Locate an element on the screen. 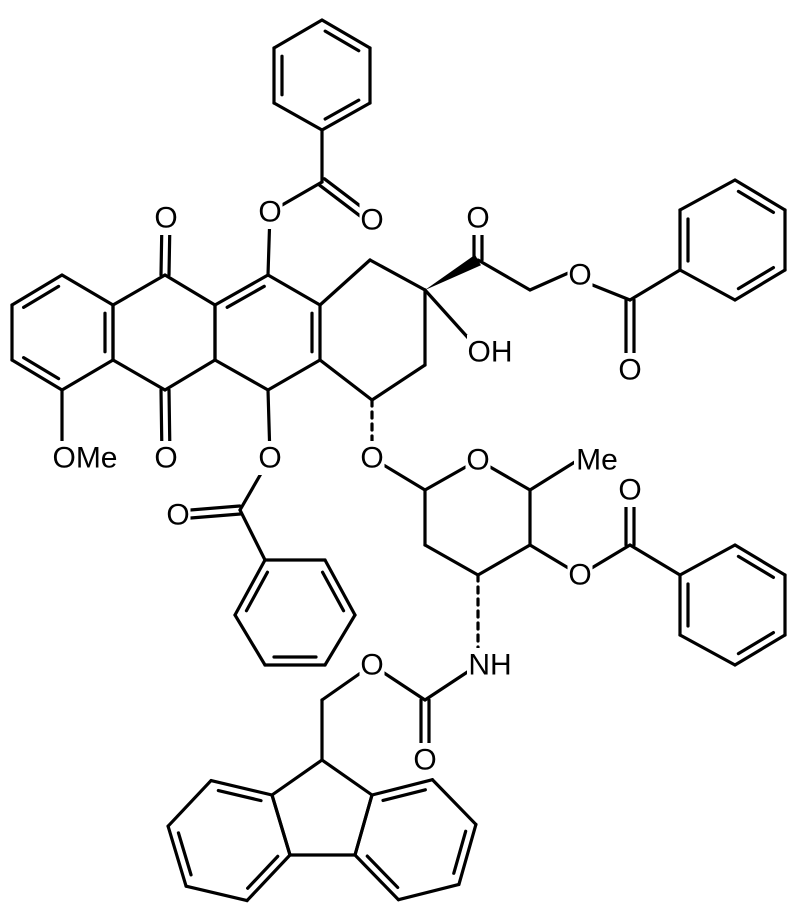 The image size is (798, 904). atom-label: NH is located at coordinates (489, 665).